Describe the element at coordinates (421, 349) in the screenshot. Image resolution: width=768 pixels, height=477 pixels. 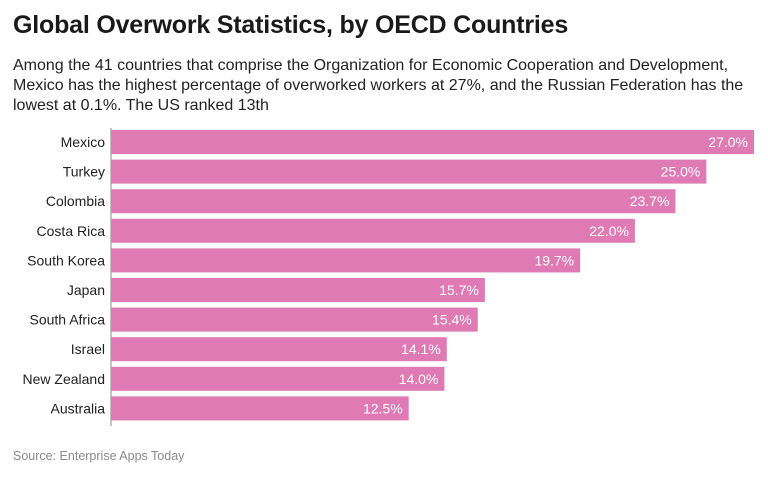
I see `value-label: 14.1%` at that location.